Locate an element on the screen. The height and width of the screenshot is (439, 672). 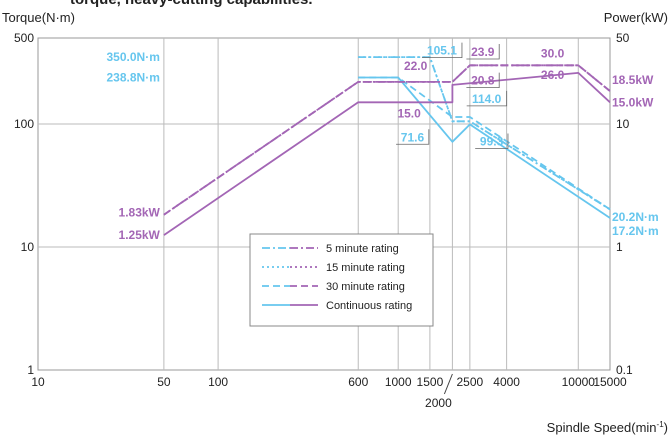
value-label: 17.2N·m is located at coordinates (635, 231).